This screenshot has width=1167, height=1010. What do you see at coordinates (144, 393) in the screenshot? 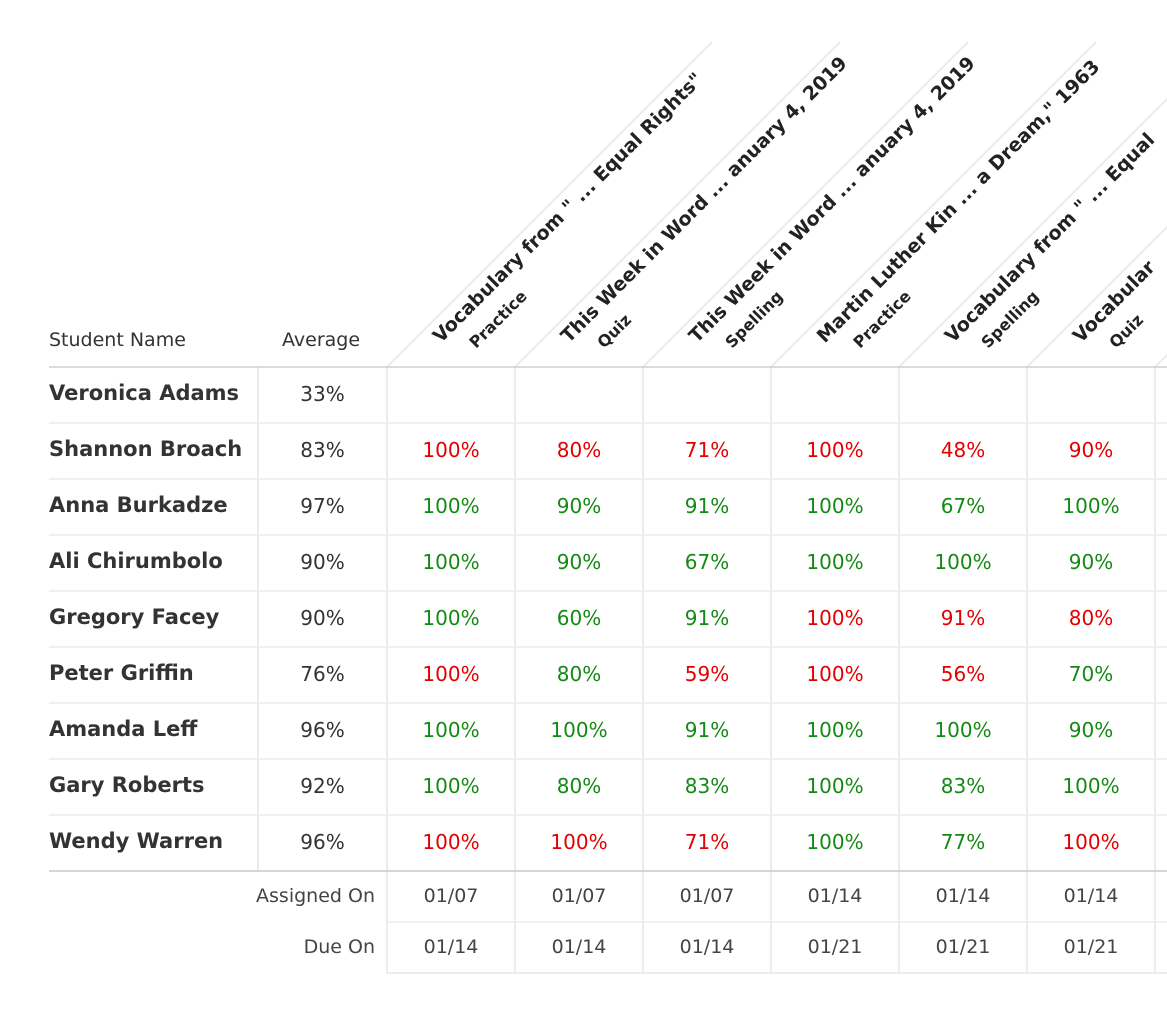
I see `student-name: Veronica Adams` at bounding box center [144, 393].